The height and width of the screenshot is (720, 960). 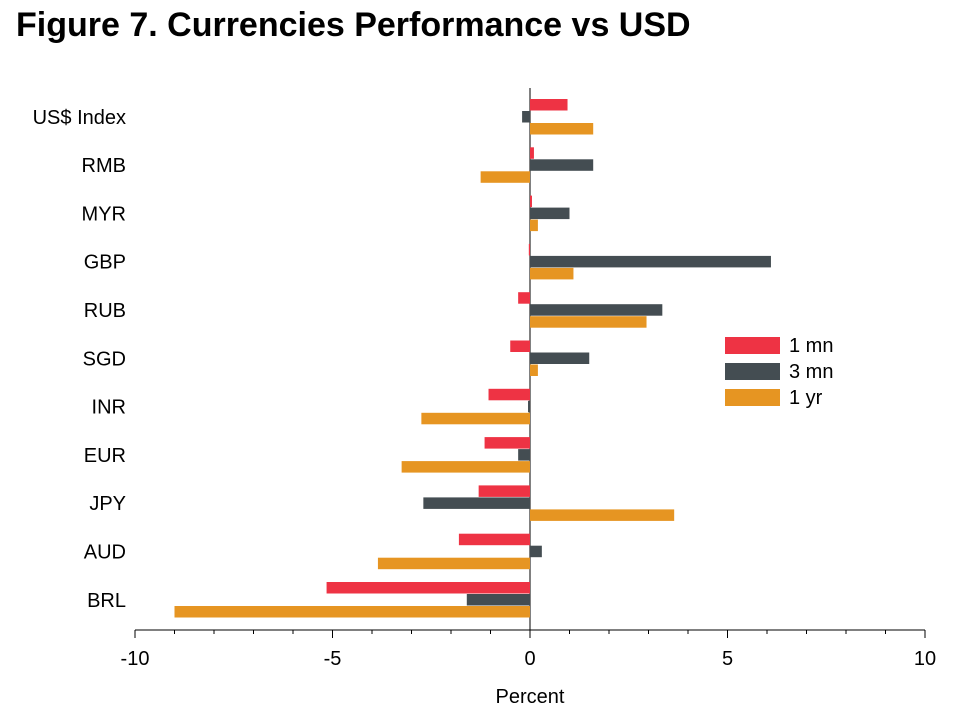 I want to click on x-axis-ticks: -10 -5 0 5 10, so click(x=528, y=650).